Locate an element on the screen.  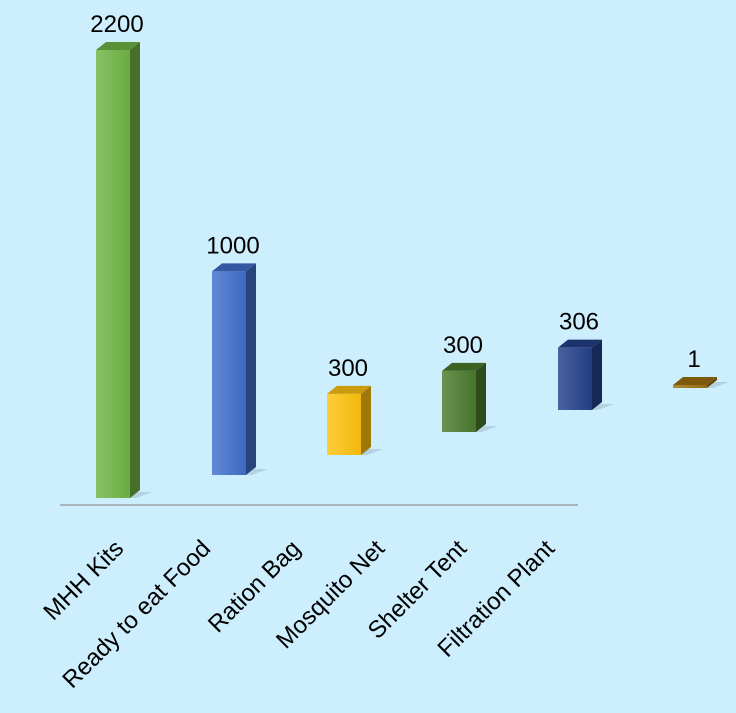
bar-top-filtration-plant is located at coordinates (695, 381).